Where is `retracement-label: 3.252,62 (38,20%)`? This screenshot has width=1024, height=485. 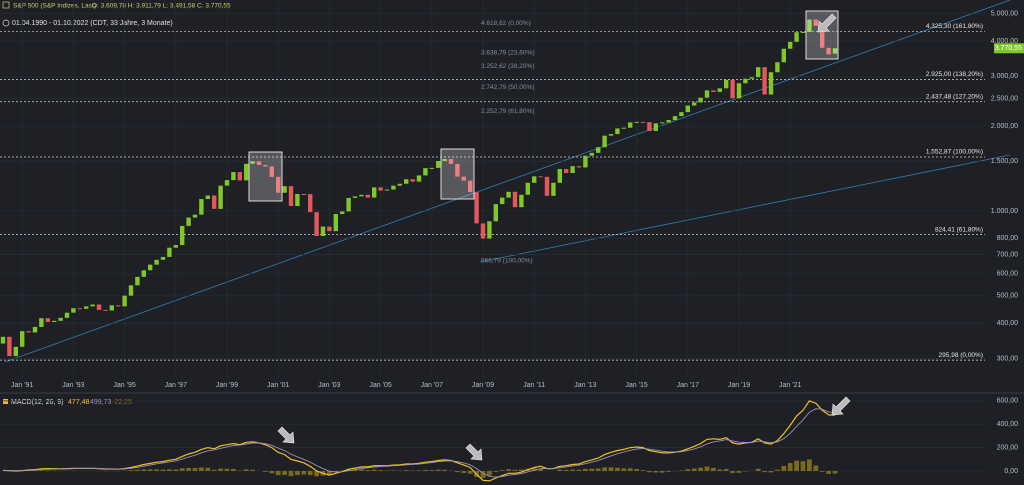
retracement-label: 3.252,62 (38,20%) is located at coordinates (507, 66).